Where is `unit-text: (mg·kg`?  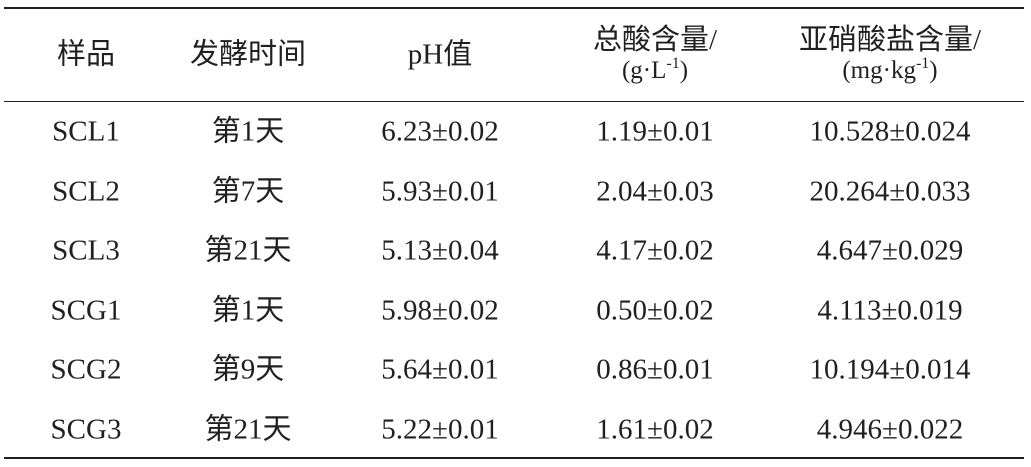 unit-text: (mg·kg is located at coordinates (879, 71).